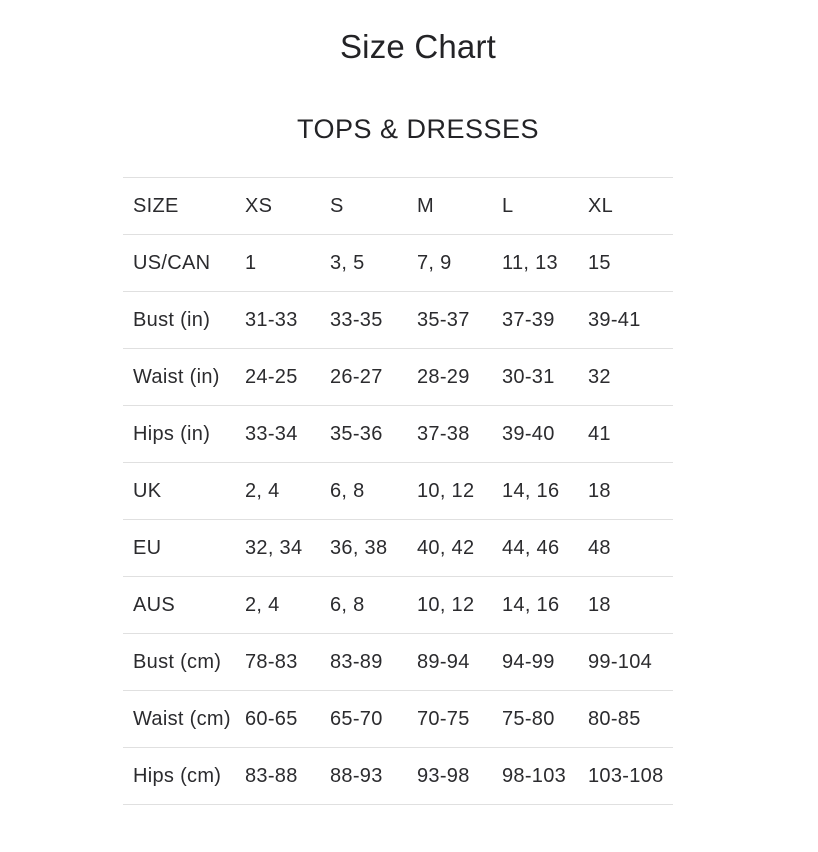 This screenshot has height=852, width=818. Describe the element at coordinates (156, 205) in the screenshot. I see `column-header-size: SIZE` at that location.